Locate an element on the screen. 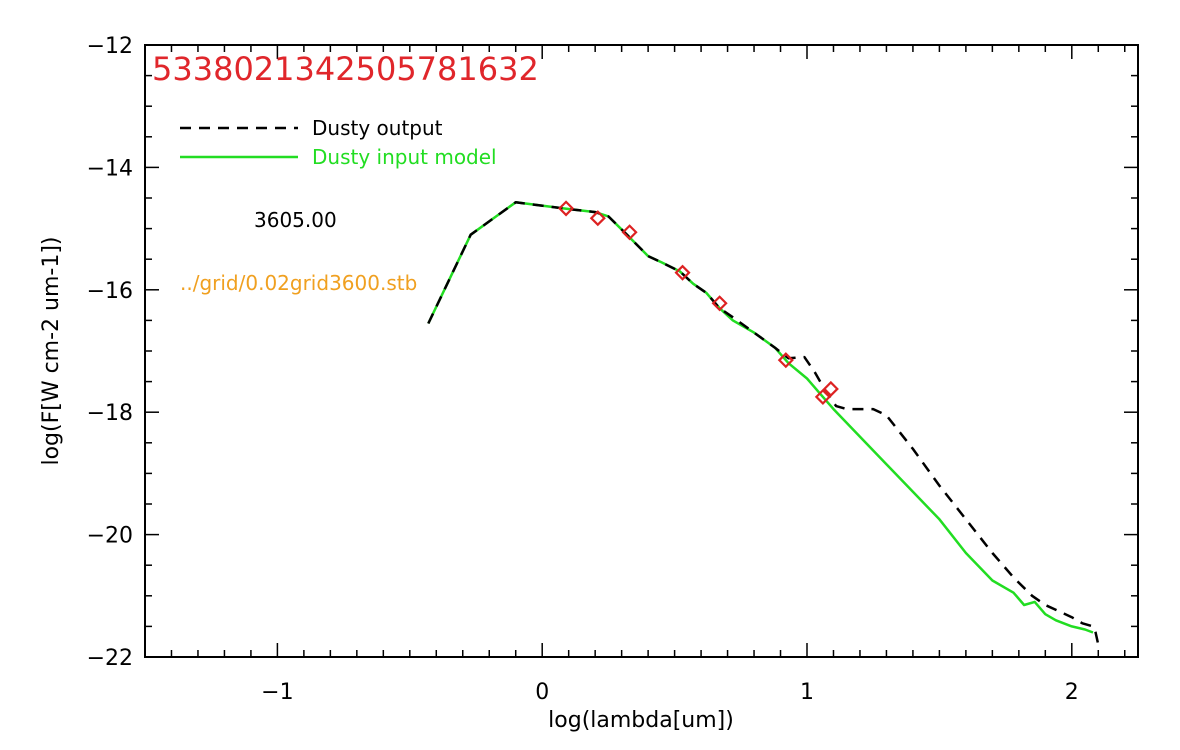 The height and width of the screenshot is (750, 1180). temperature-annotation: 3605.00 is located at coordinates (295, 220).